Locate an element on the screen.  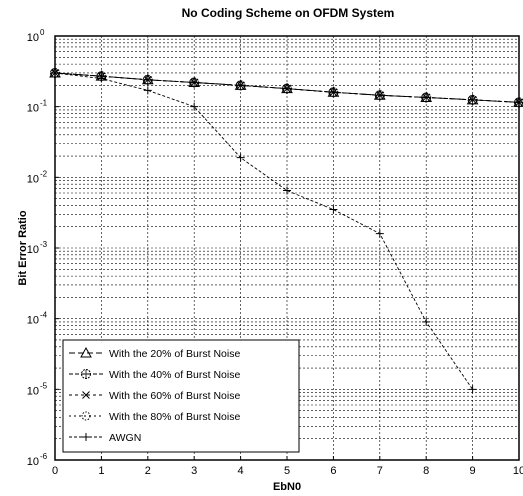
y-axis-label: Bit Error Ratio is located at coordinates (23, 247).